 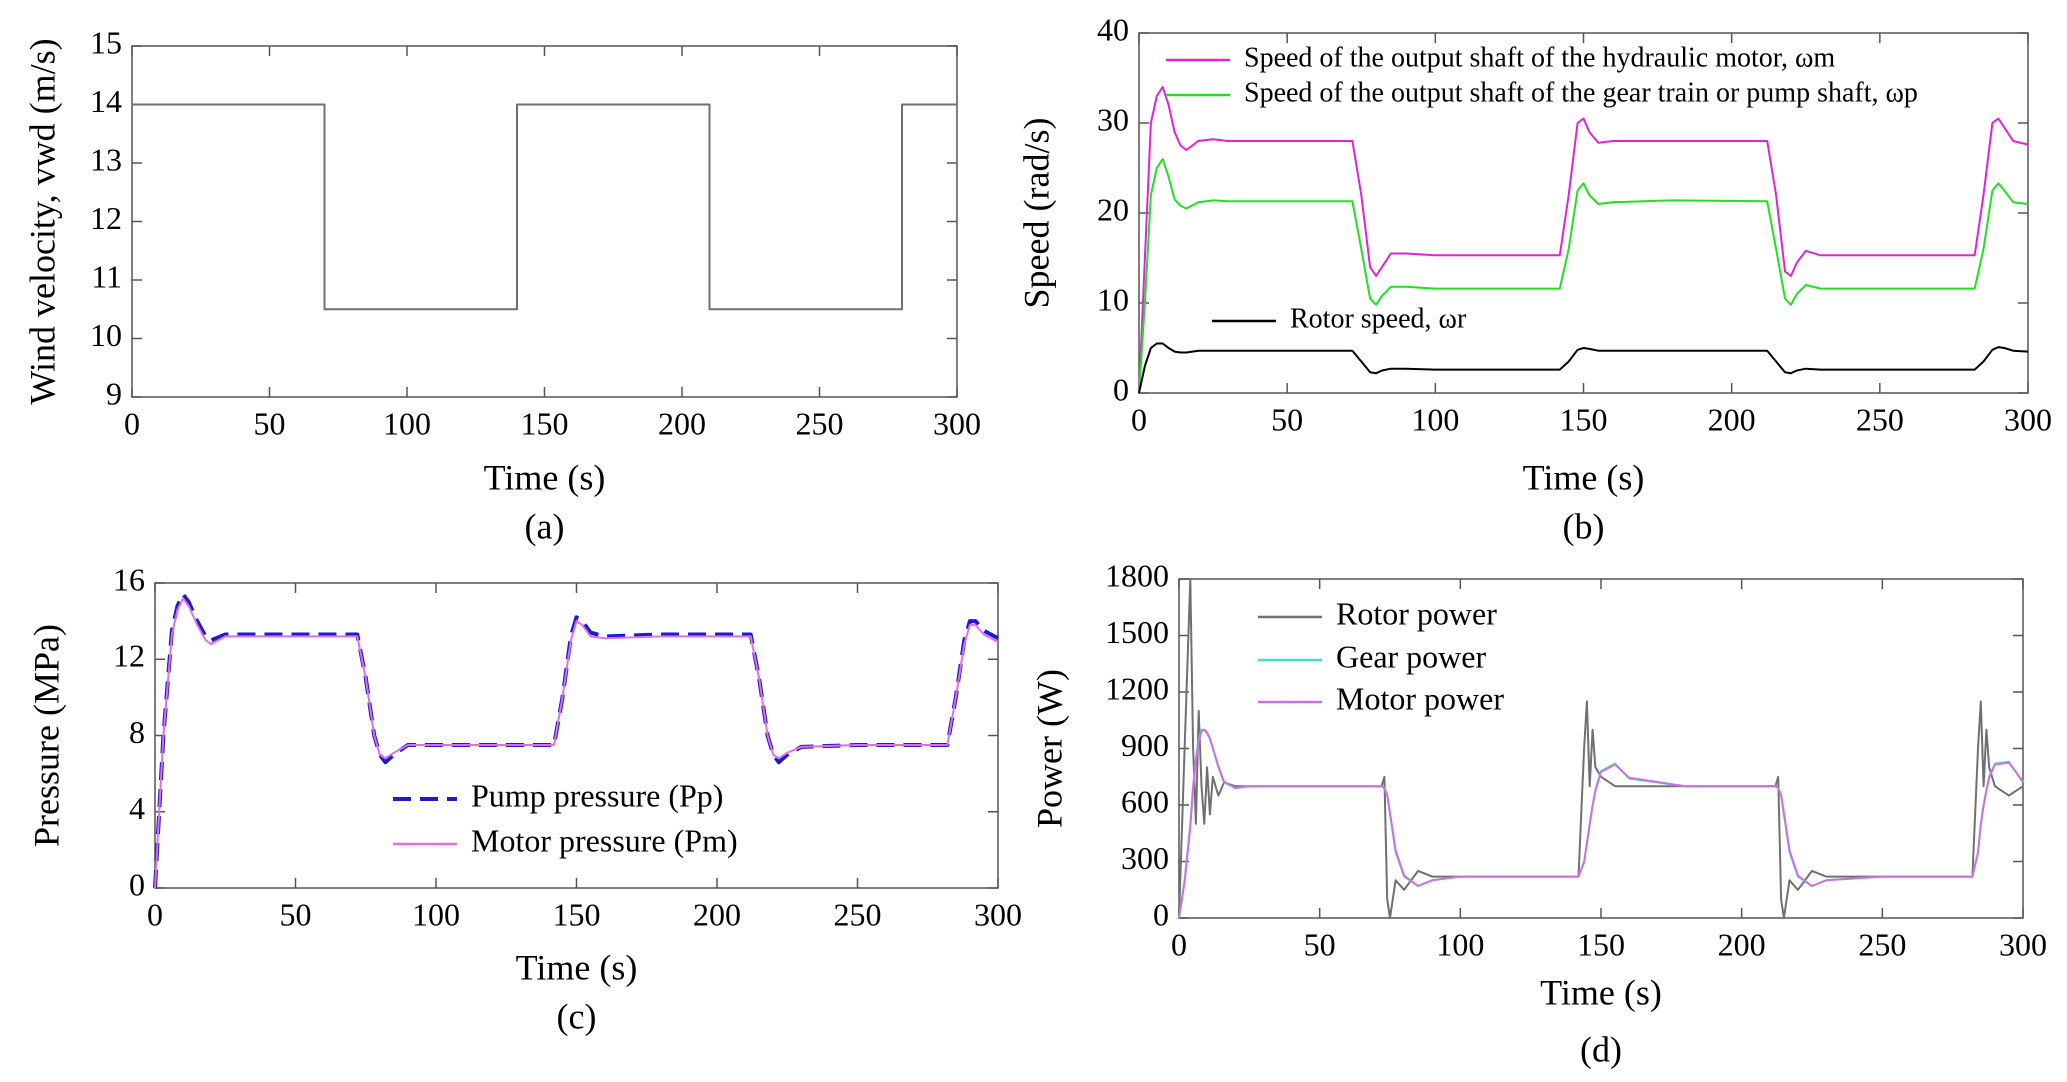 I want to click on y-axis-label: Speed (rad/s), so click(x=1036, y=213).